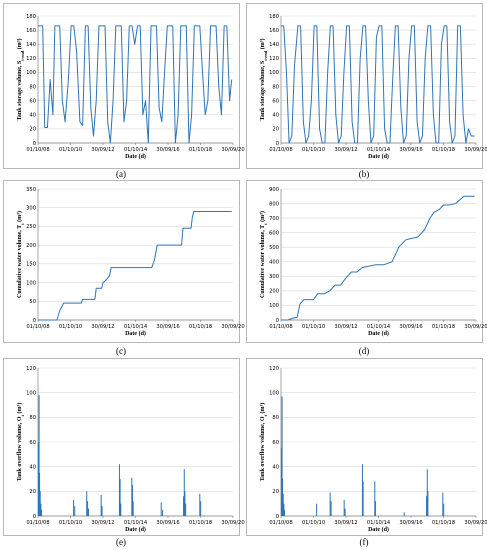 Image resolution: width=487 pixels, height=550 pixels. What do you see at coordinates (19, 217) in the screenshot?
I see `chart-c-y-axis-label-unit: (m³)` at bounding box center [19, 217].